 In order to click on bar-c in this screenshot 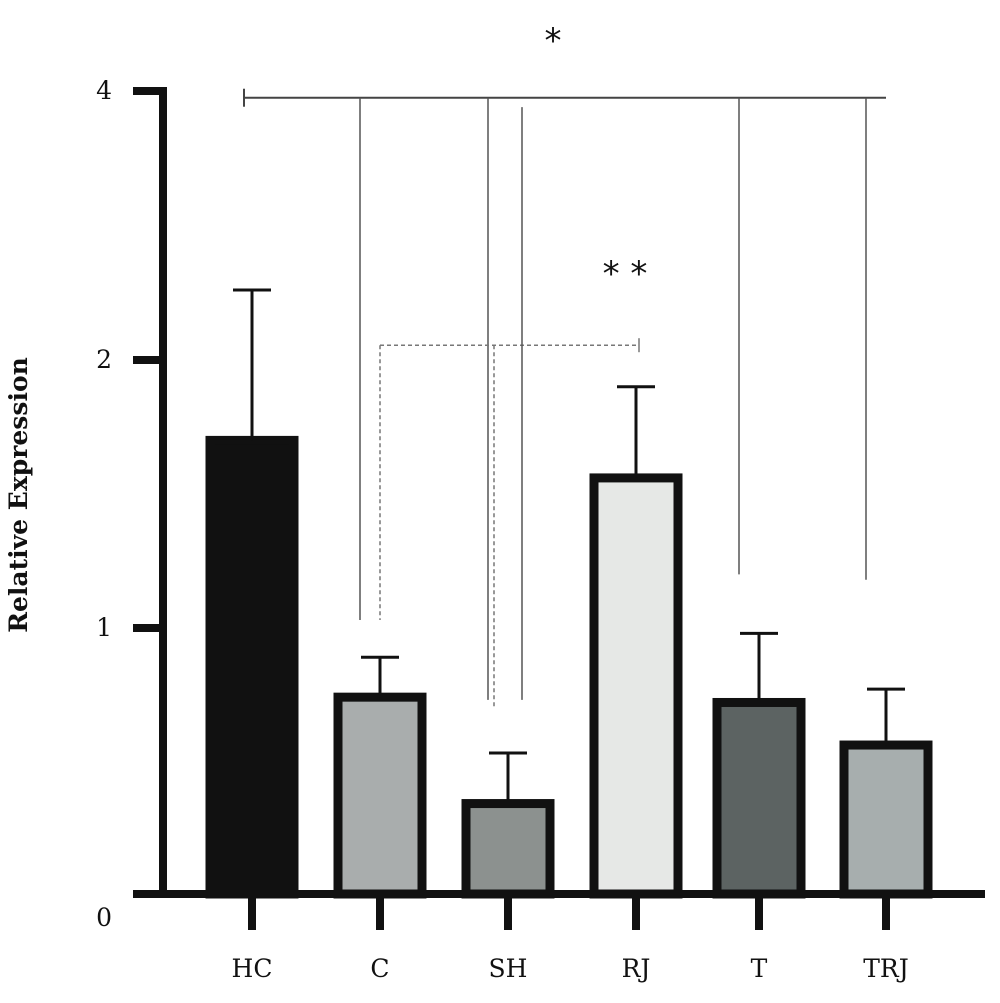, I will do `click(380, 795)`.